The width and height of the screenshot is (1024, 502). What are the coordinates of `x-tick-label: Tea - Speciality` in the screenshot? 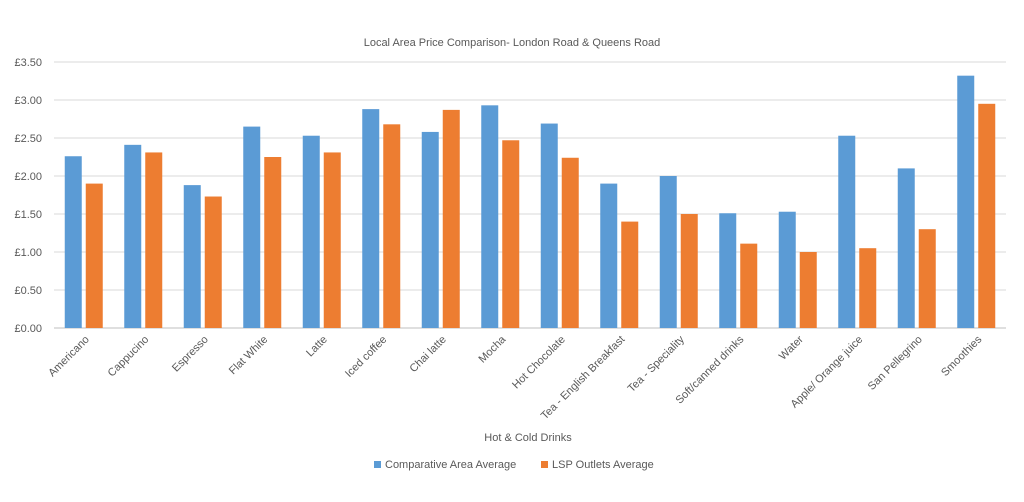 It's located at (657, 364).